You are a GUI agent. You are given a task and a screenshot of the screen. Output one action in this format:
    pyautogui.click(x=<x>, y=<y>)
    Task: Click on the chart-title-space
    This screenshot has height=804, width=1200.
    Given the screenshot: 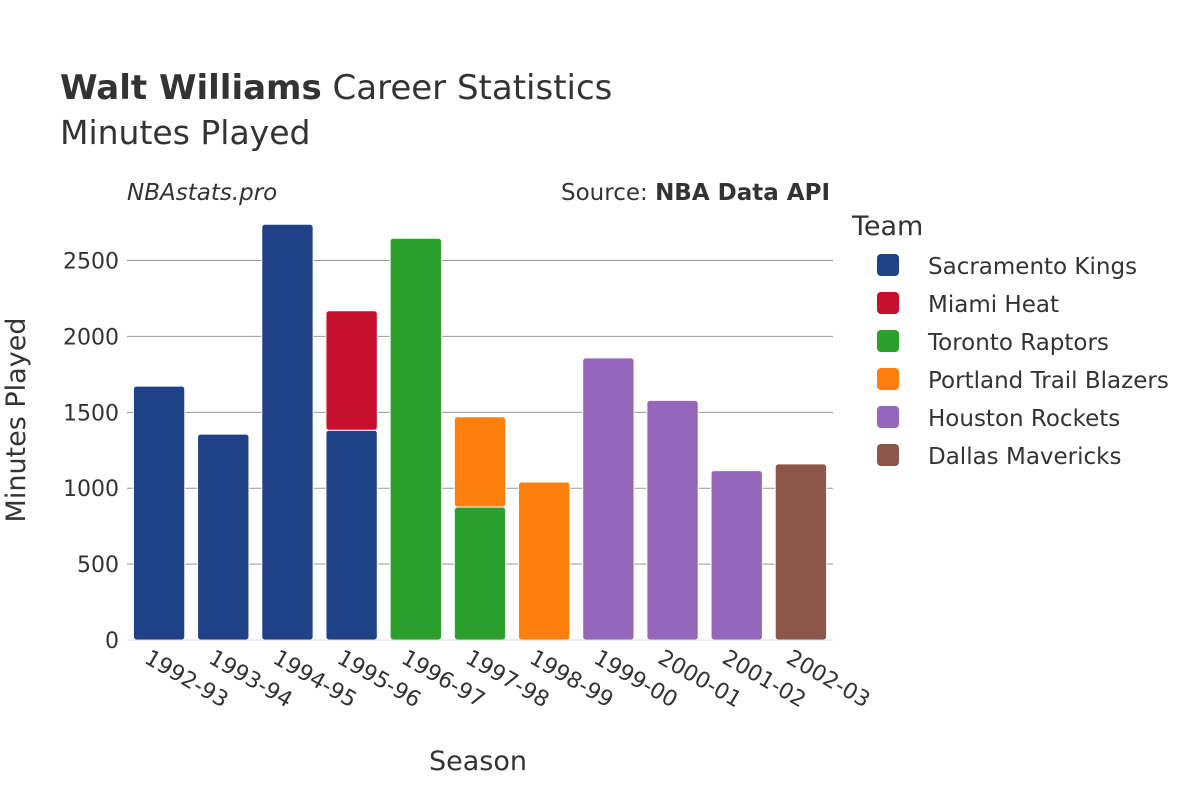 What is the action you would take?
    pyautogui.click(x=327, y=88)
    